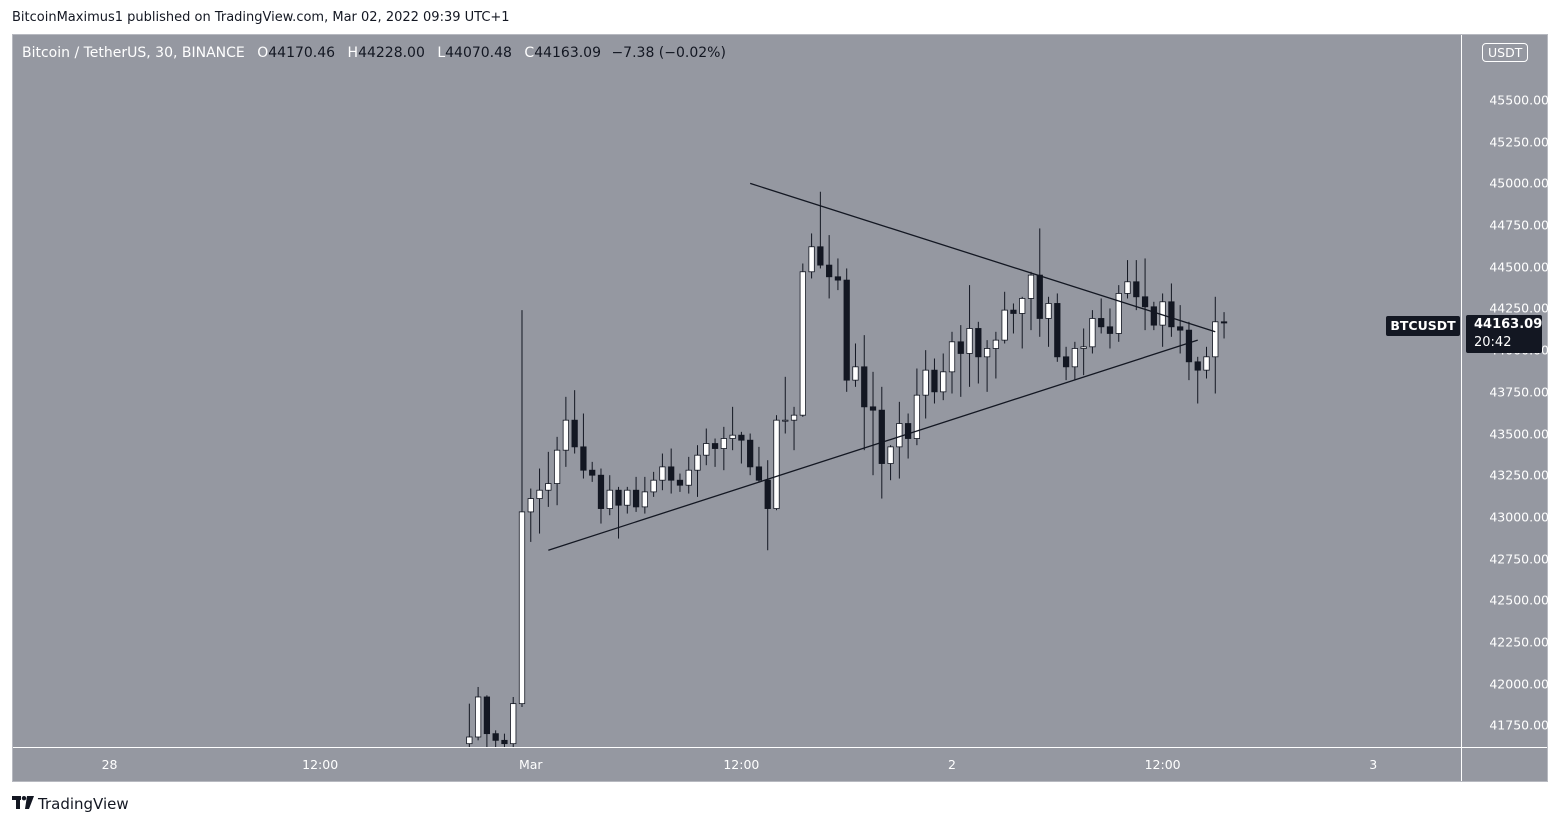 The width and height of the screenshot is (1561, 826). I want to click on legend-high-value: 44228.00, so click(391, 53).